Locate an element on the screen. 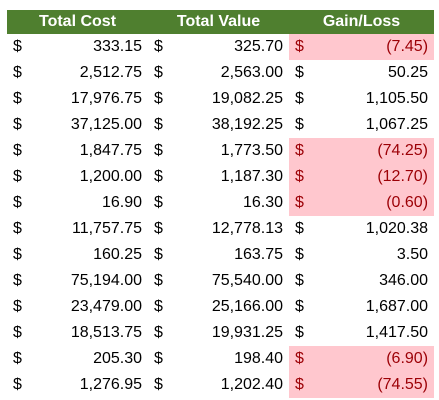 This screenshot has height=400, width=439. table-row: $17,976.75 $19,082.25 $1,105.50 is located at coordinates (220, 99).